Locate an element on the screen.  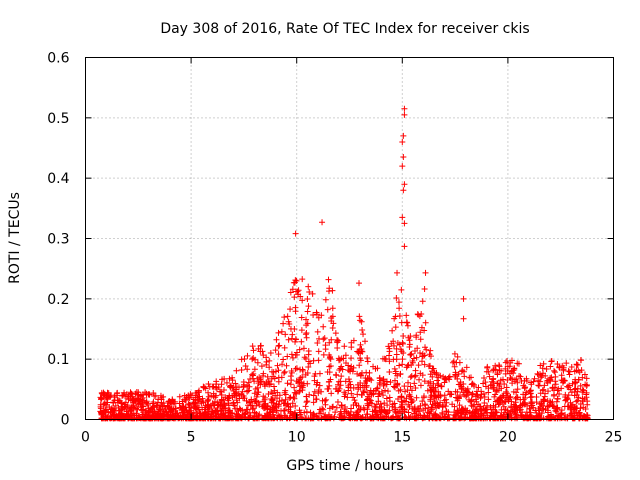
x-tick-label: 0 is located at coordinates (85, 438).